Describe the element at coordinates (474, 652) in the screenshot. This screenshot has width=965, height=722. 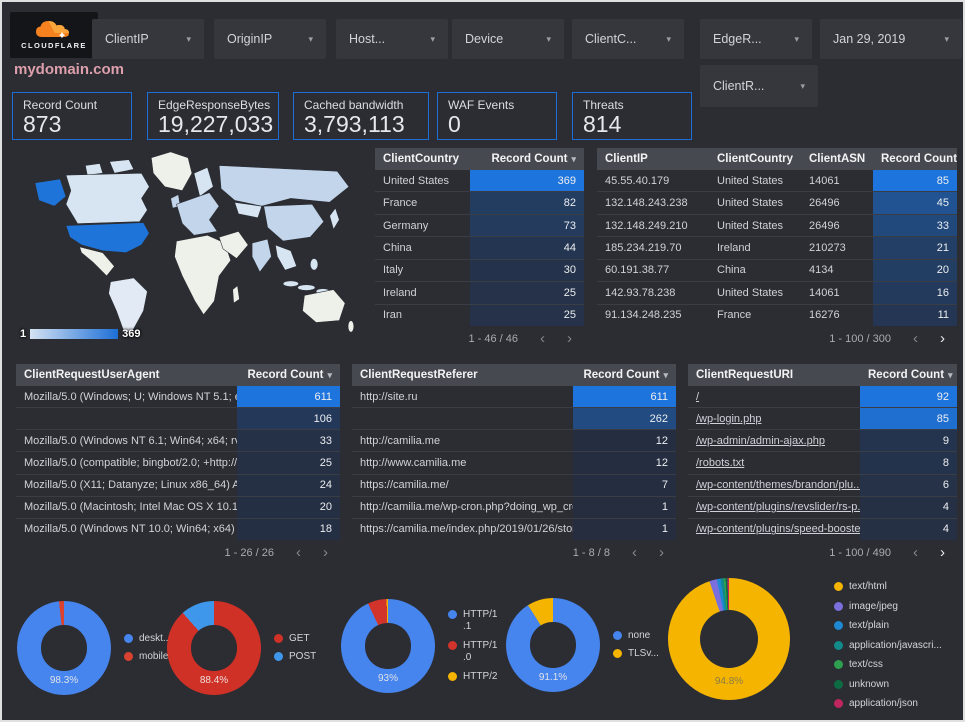
I see `legend-item: HTTP/1.0` at that location.